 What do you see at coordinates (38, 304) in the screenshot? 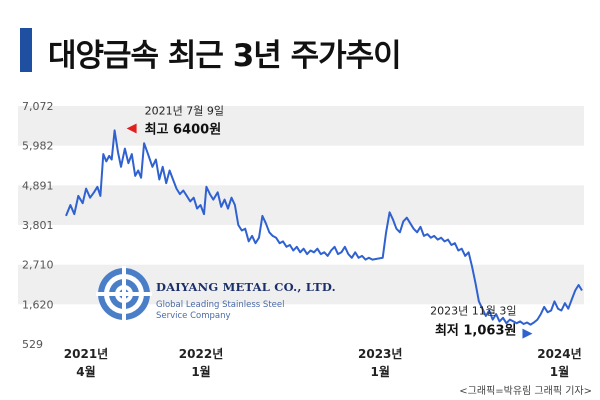
I see `y-tick-label: 1,620` at bounding box center [38, 304].